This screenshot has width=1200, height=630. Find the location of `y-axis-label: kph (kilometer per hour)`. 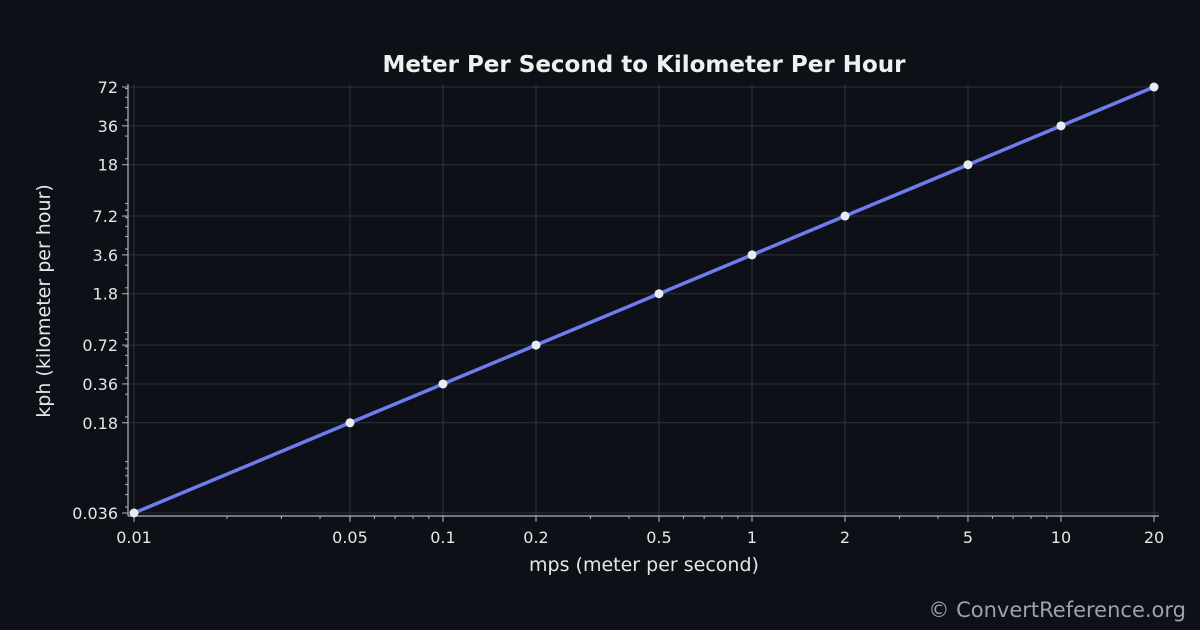

y-axis-label: kph (kilometer per hour) is located at coordinates (44, 300).